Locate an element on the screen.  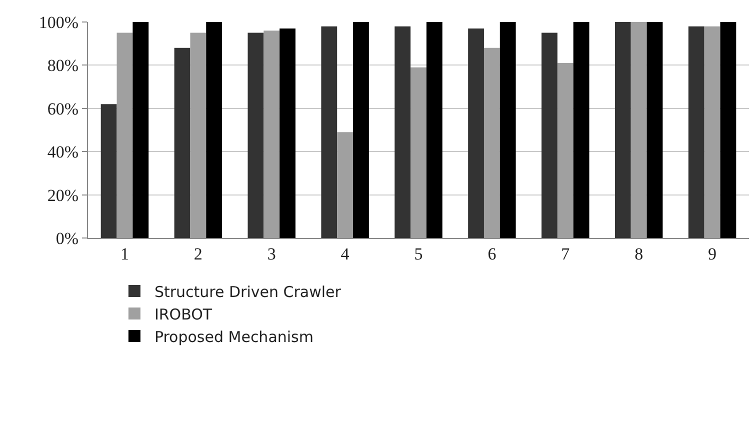
x-tick-label: 4 is located at coordinates (345, 254).